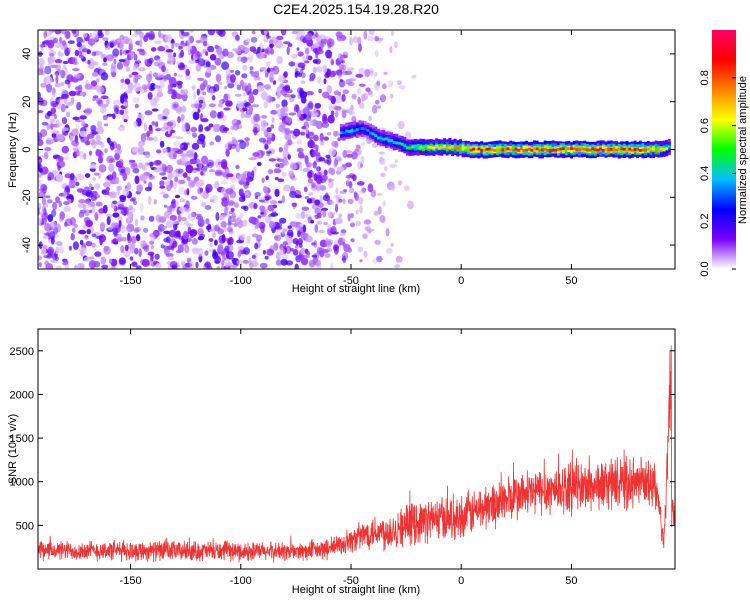 Image resolution: width=750 pixels, height=600 pixels. What do you see at coordinates (705, 125) in the screenshot?
I see `colorbar-tick-label: 0.6` at bounding box center [705, 125].